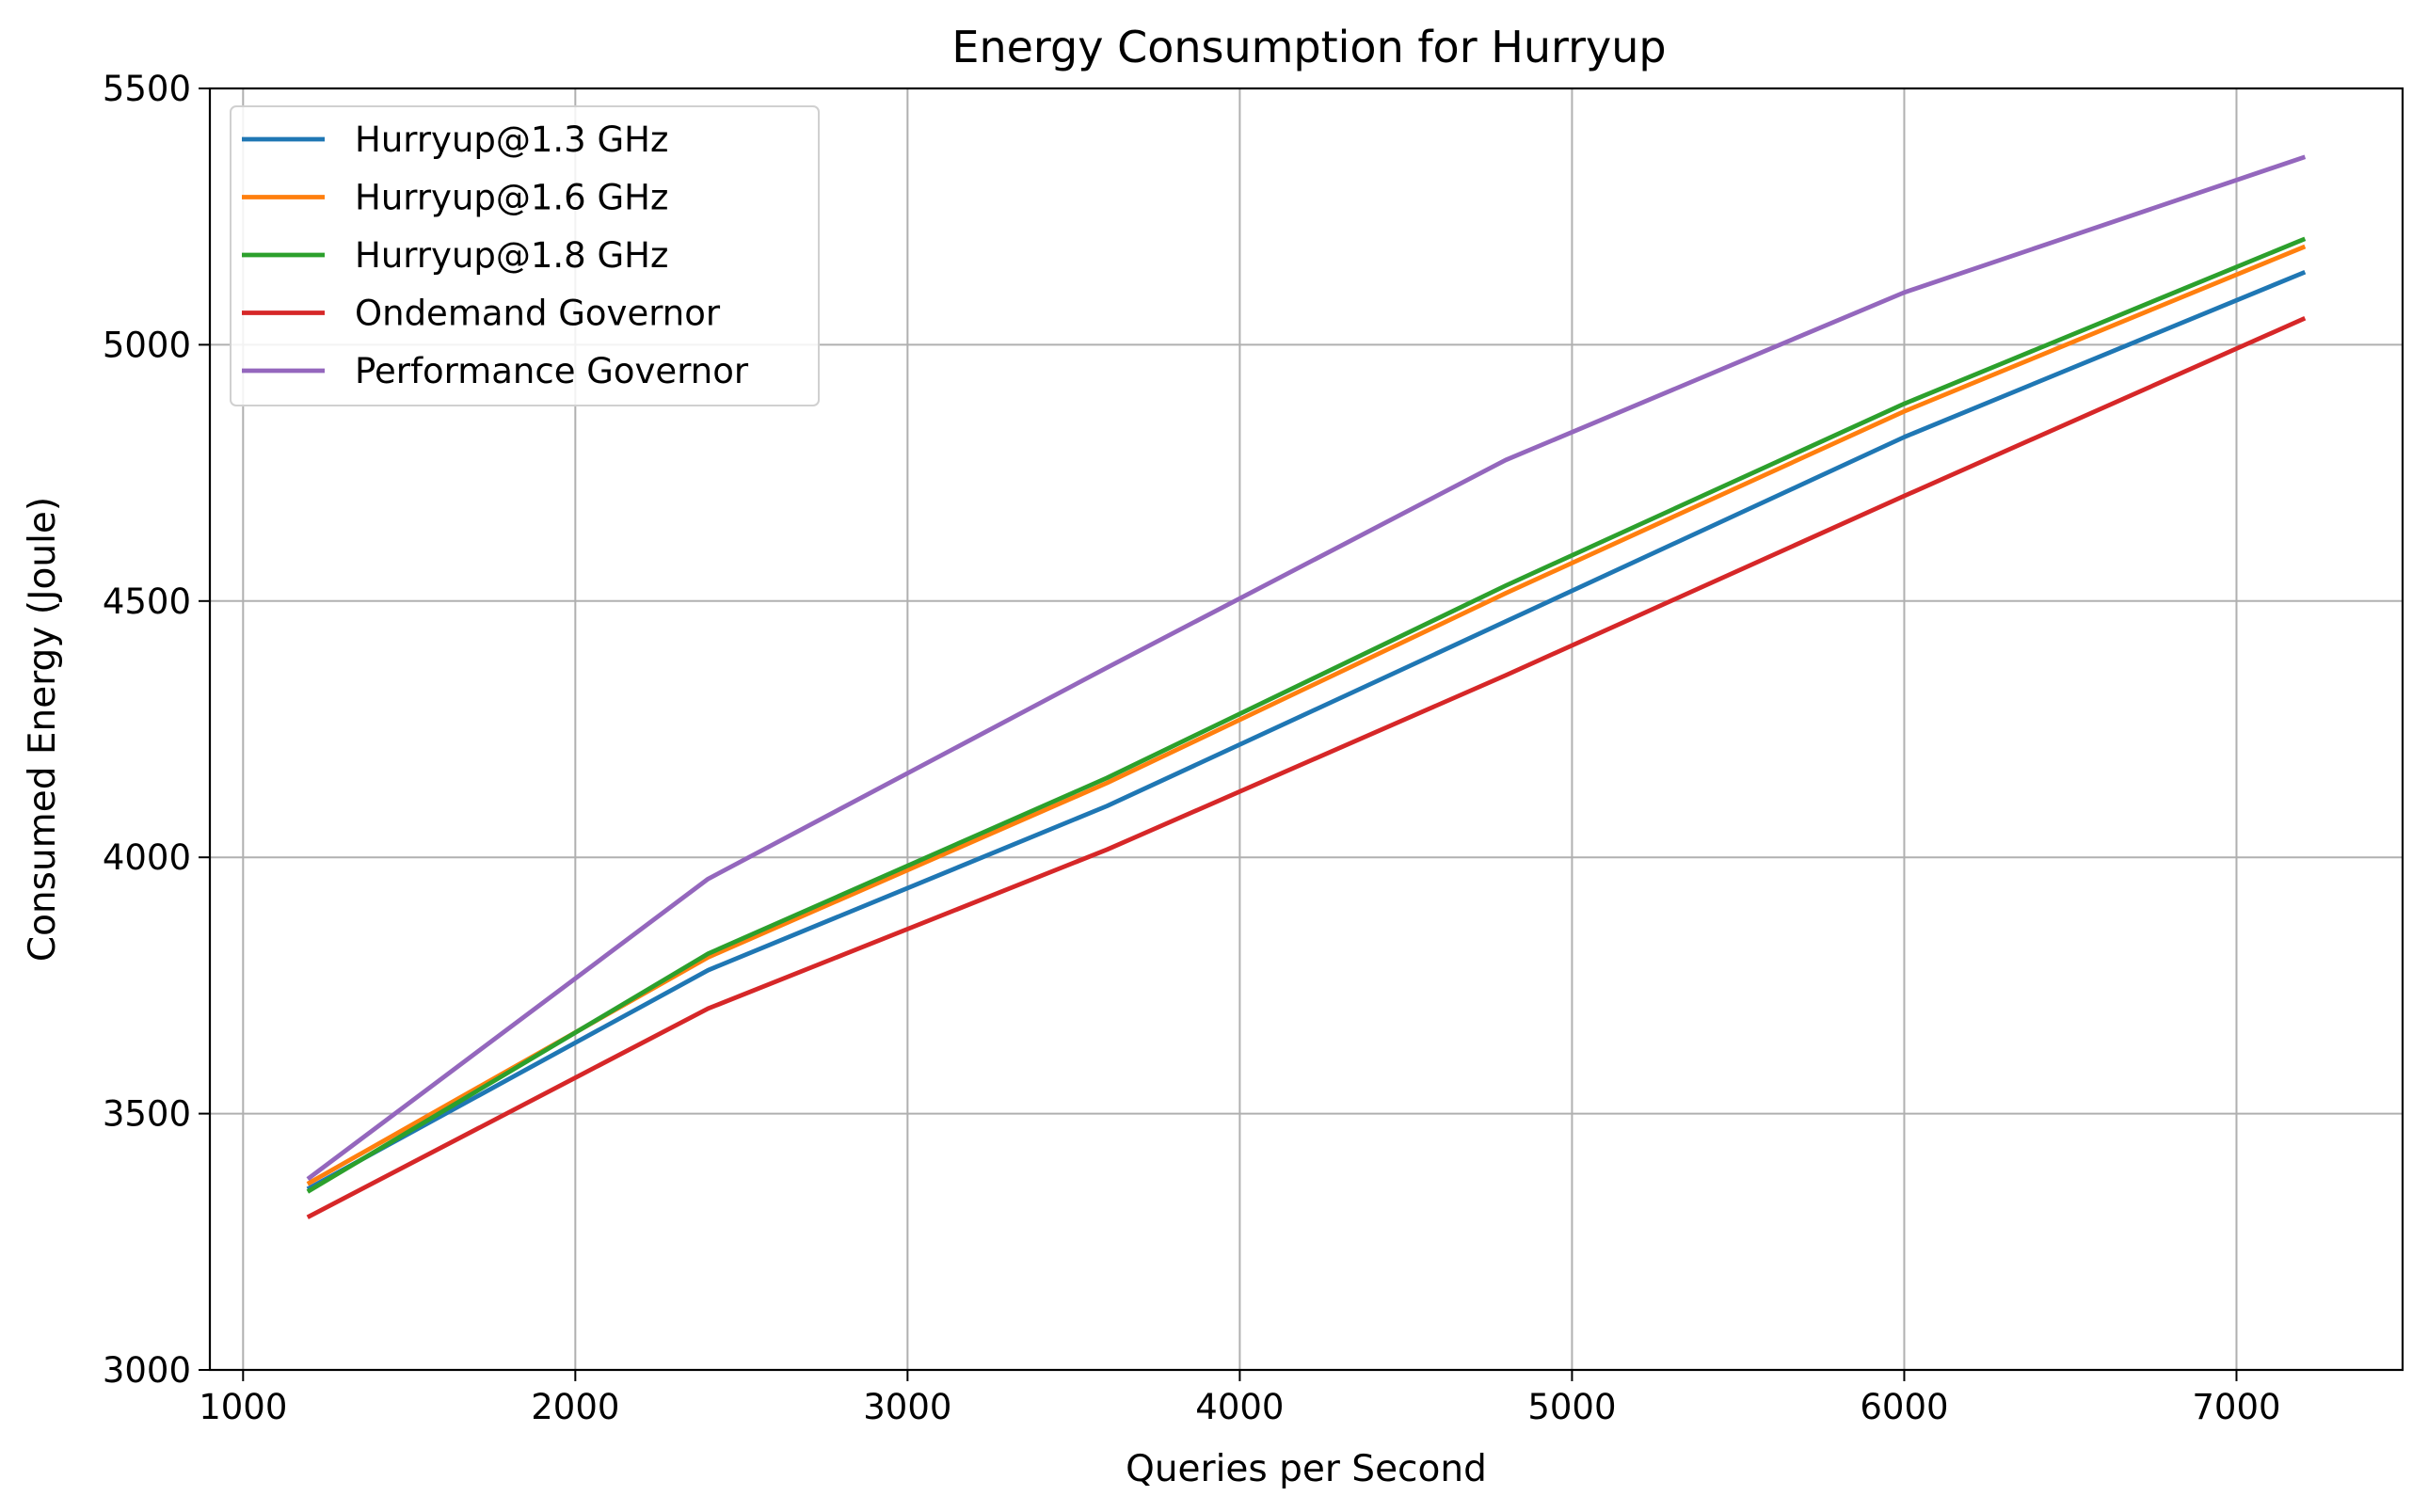 This screenshot has width=2428, height=1512. I want to click on legend-label: Hurryup@1.6 GHz, so click(512, 198).